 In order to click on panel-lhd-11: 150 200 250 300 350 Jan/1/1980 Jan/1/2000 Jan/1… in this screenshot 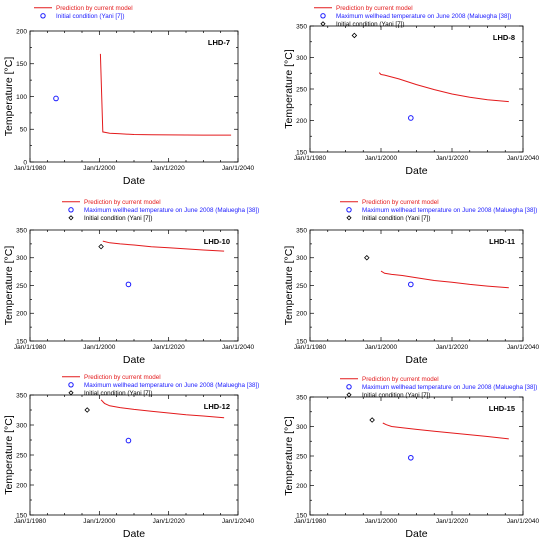, I will do `click(411, 282)`.